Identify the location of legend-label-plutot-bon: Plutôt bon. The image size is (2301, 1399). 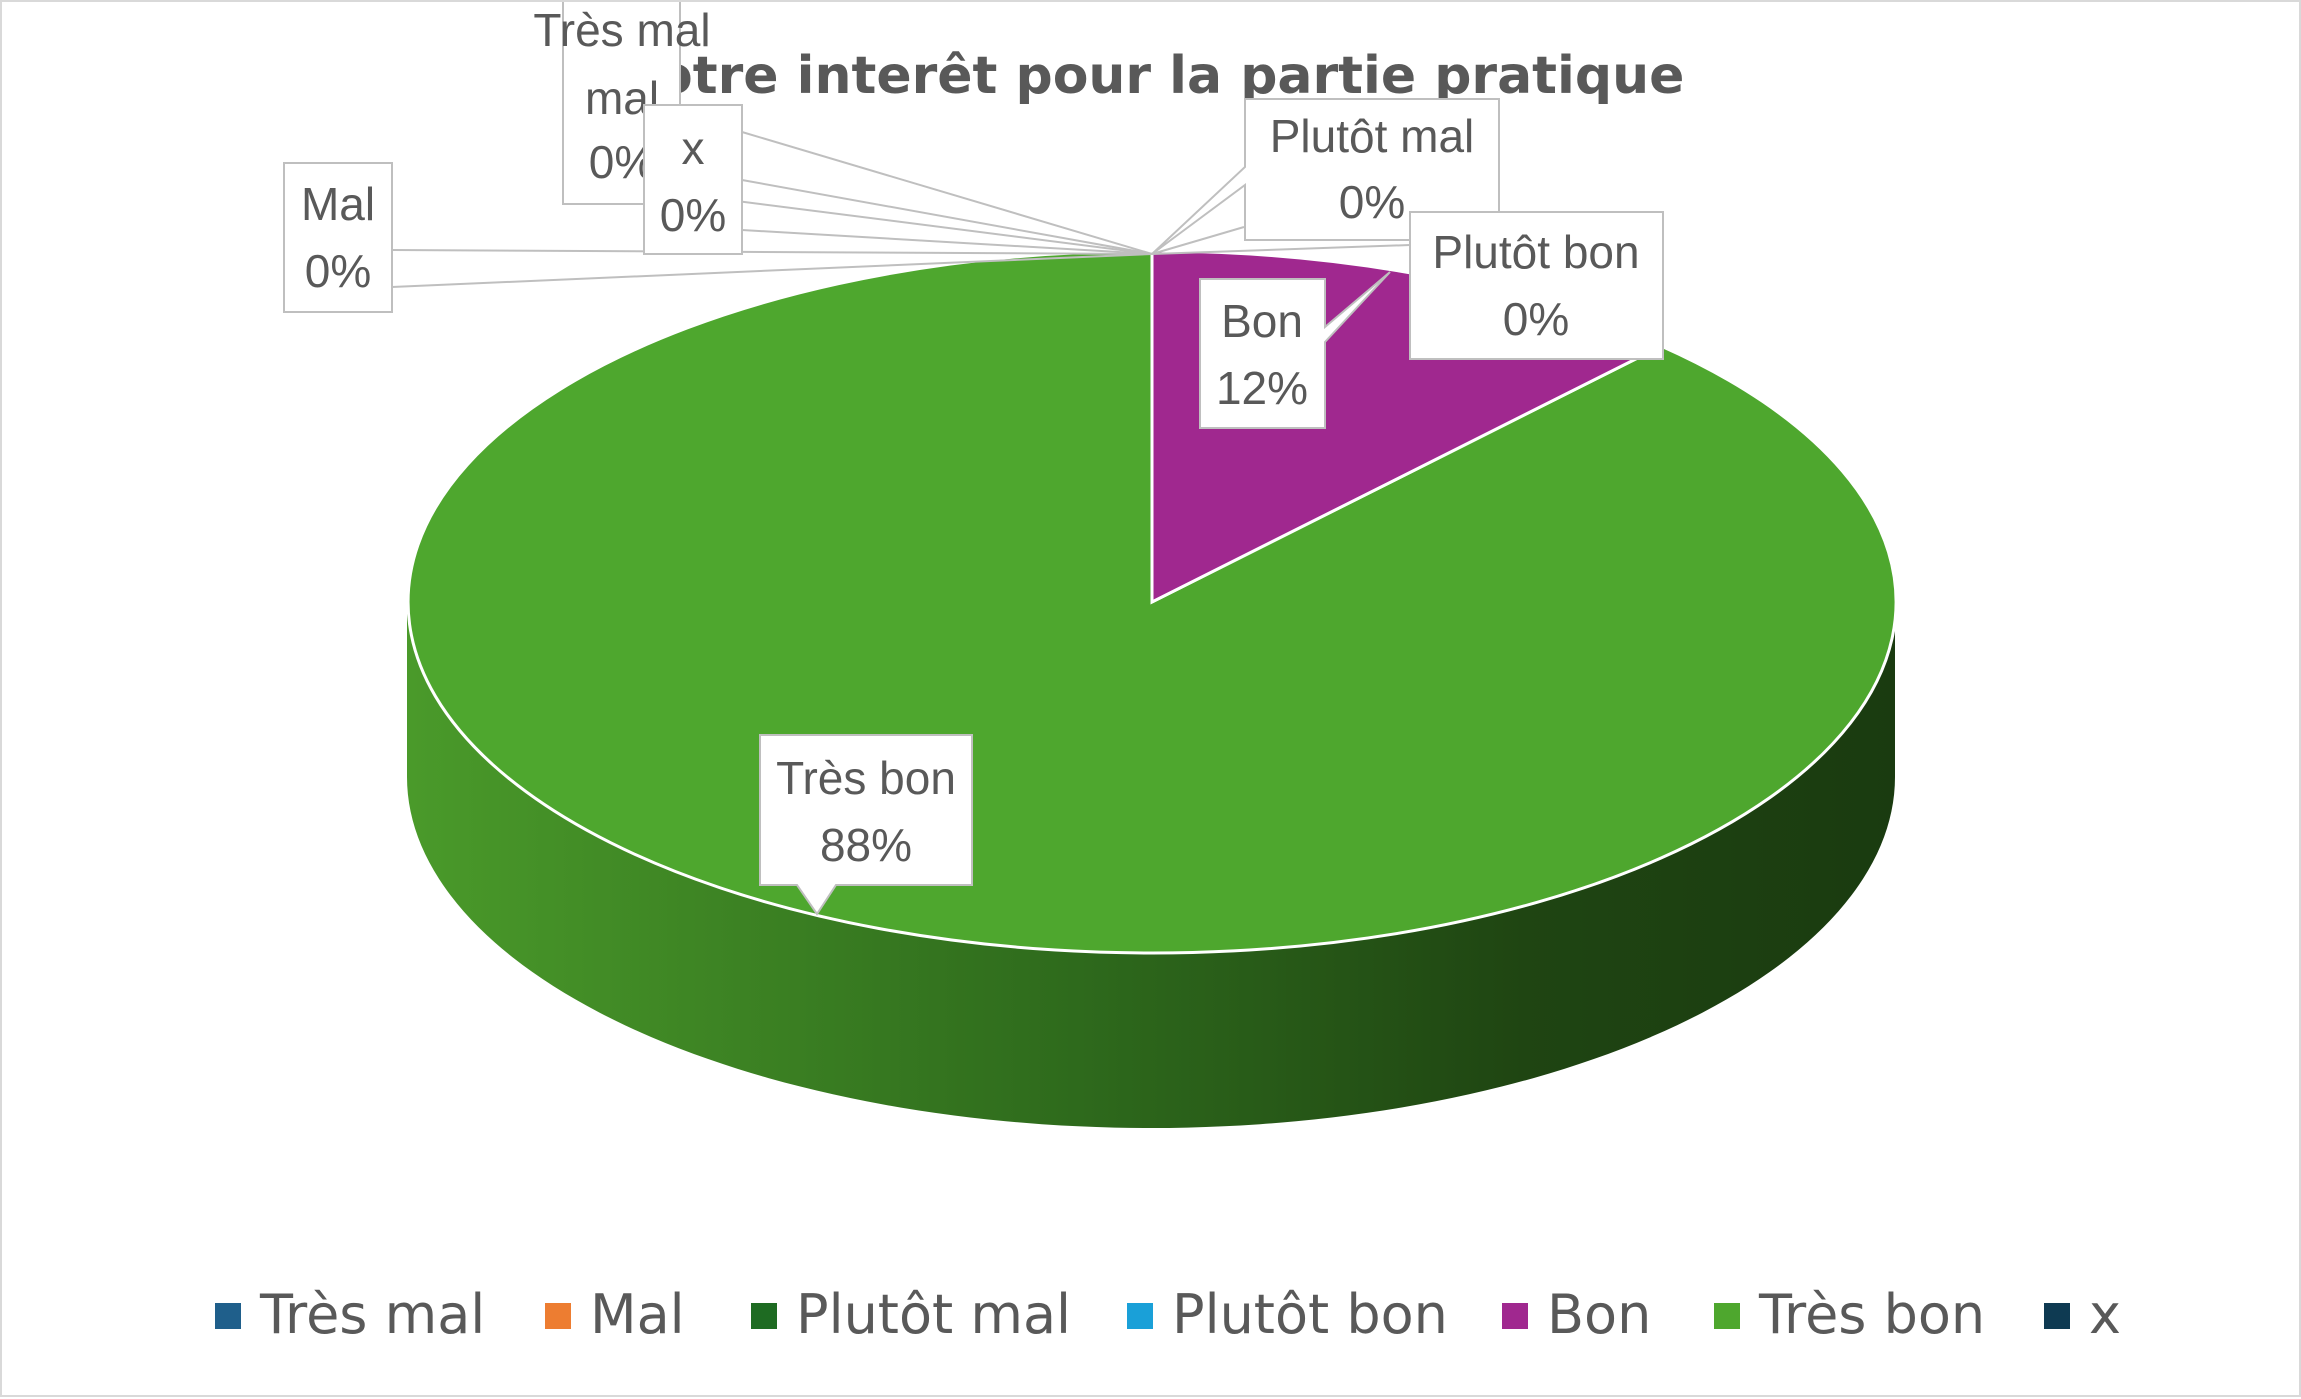
(1310, 1314).